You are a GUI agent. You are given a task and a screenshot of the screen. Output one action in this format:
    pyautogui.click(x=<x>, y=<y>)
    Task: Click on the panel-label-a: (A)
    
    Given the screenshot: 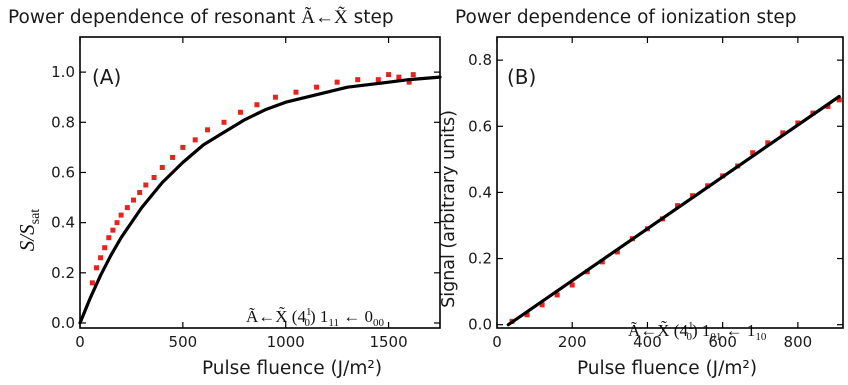 What is the action you would take?
    pyautogui.click(x=106, y=77)
    